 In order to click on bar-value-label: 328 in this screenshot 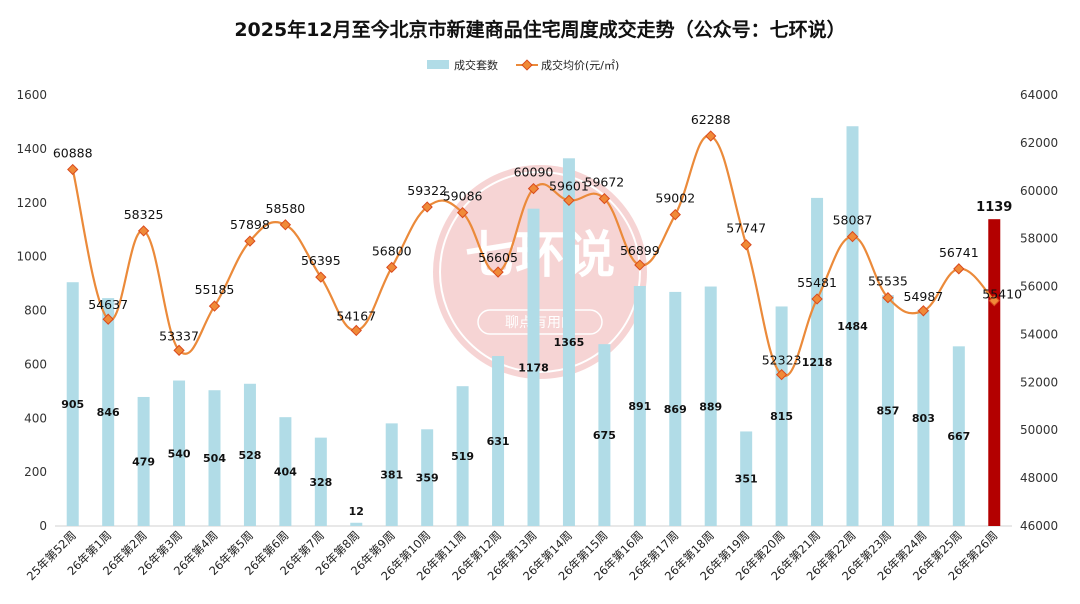, I will do `click(320, 482)`.